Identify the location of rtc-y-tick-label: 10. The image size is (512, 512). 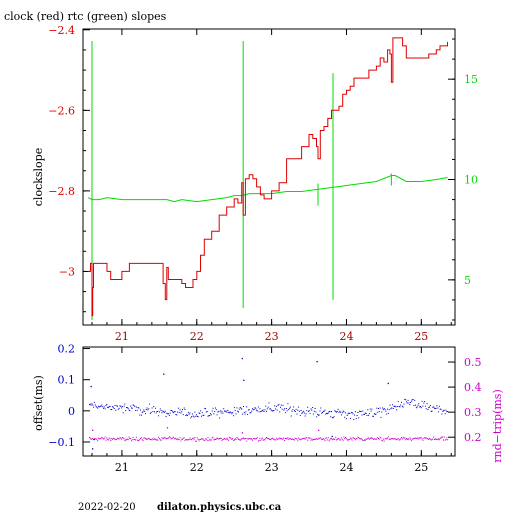
(471, 180).